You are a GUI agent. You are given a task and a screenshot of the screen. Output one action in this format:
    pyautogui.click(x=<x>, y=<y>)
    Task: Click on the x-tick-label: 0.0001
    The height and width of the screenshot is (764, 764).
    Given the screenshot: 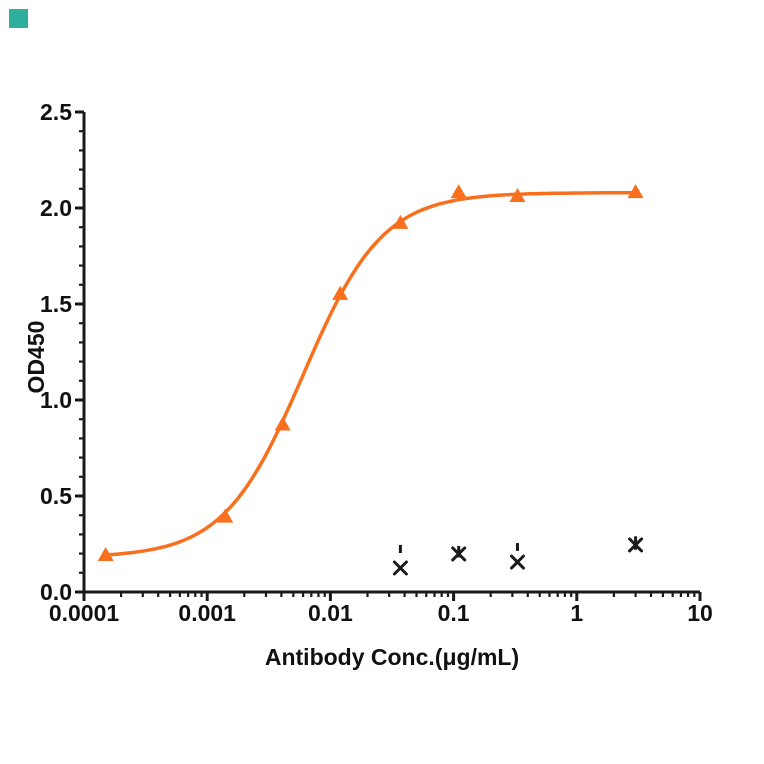 What is the action you would take?
    pyautogui.click(x=84, y=613)
    